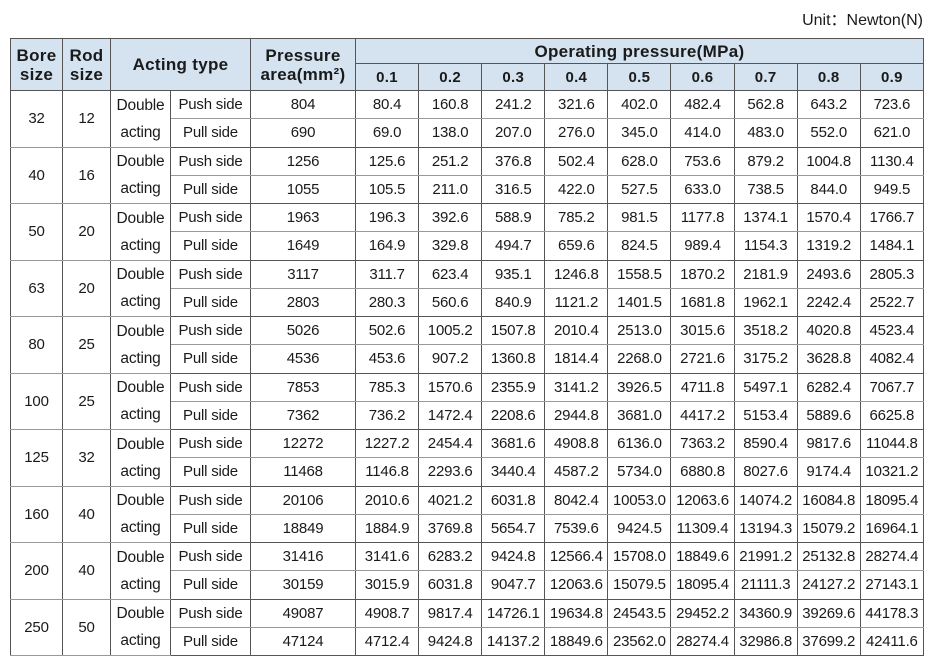  What do you see at coordinates (702, 359) in the screenshot?
I see `force-cell: 2721.6` at bounding box center [702, 359].